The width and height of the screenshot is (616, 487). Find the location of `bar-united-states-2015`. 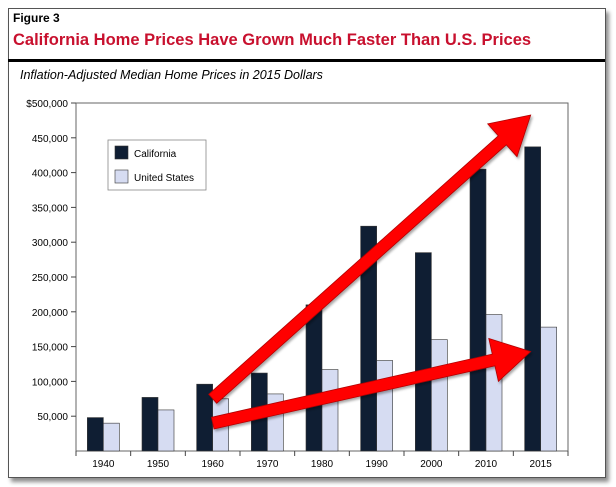

bar-united-states-2015 is located at coordinates (548, 389).